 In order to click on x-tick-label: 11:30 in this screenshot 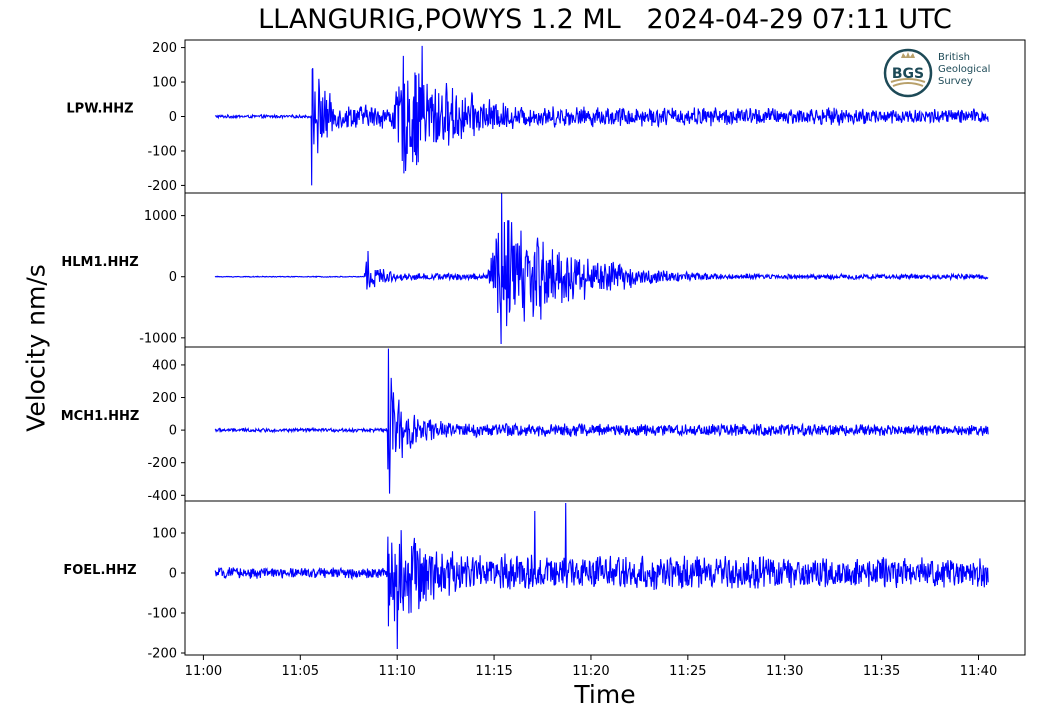, I will do `click(784, 671)`.